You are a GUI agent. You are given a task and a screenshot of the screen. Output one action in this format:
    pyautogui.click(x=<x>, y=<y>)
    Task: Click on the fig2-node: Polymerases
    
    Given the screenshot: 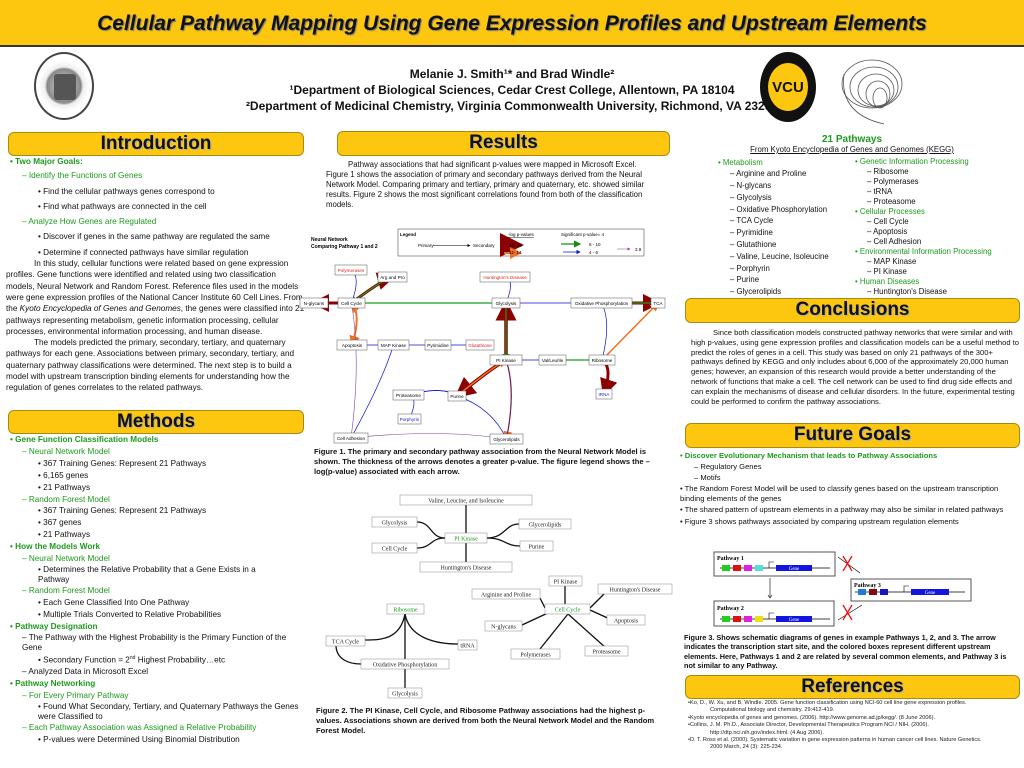 What is the action you would take?
    pyautogui.click(x=535, y=654)
    